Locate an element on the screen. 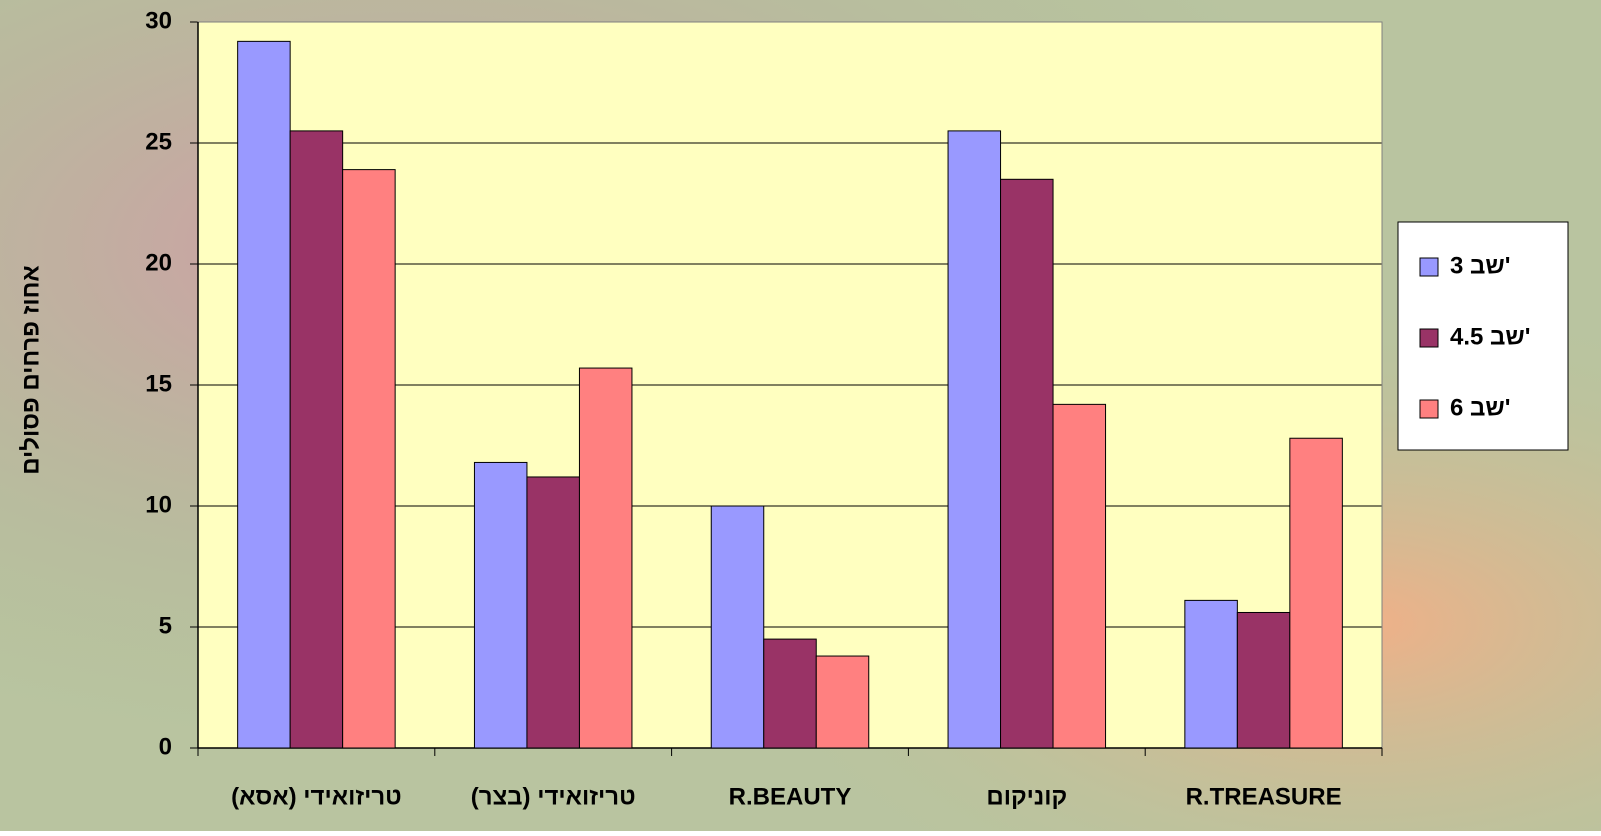  y-tick-label: 15 is located at coordinates (158, 383).